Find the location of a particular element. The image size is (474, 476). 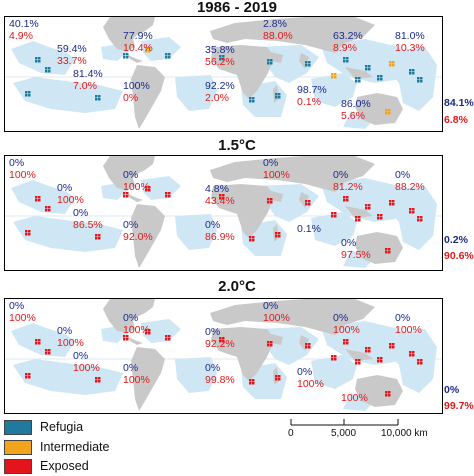

region-exposed-label: 0.1% is located at coordinates (309, 102).